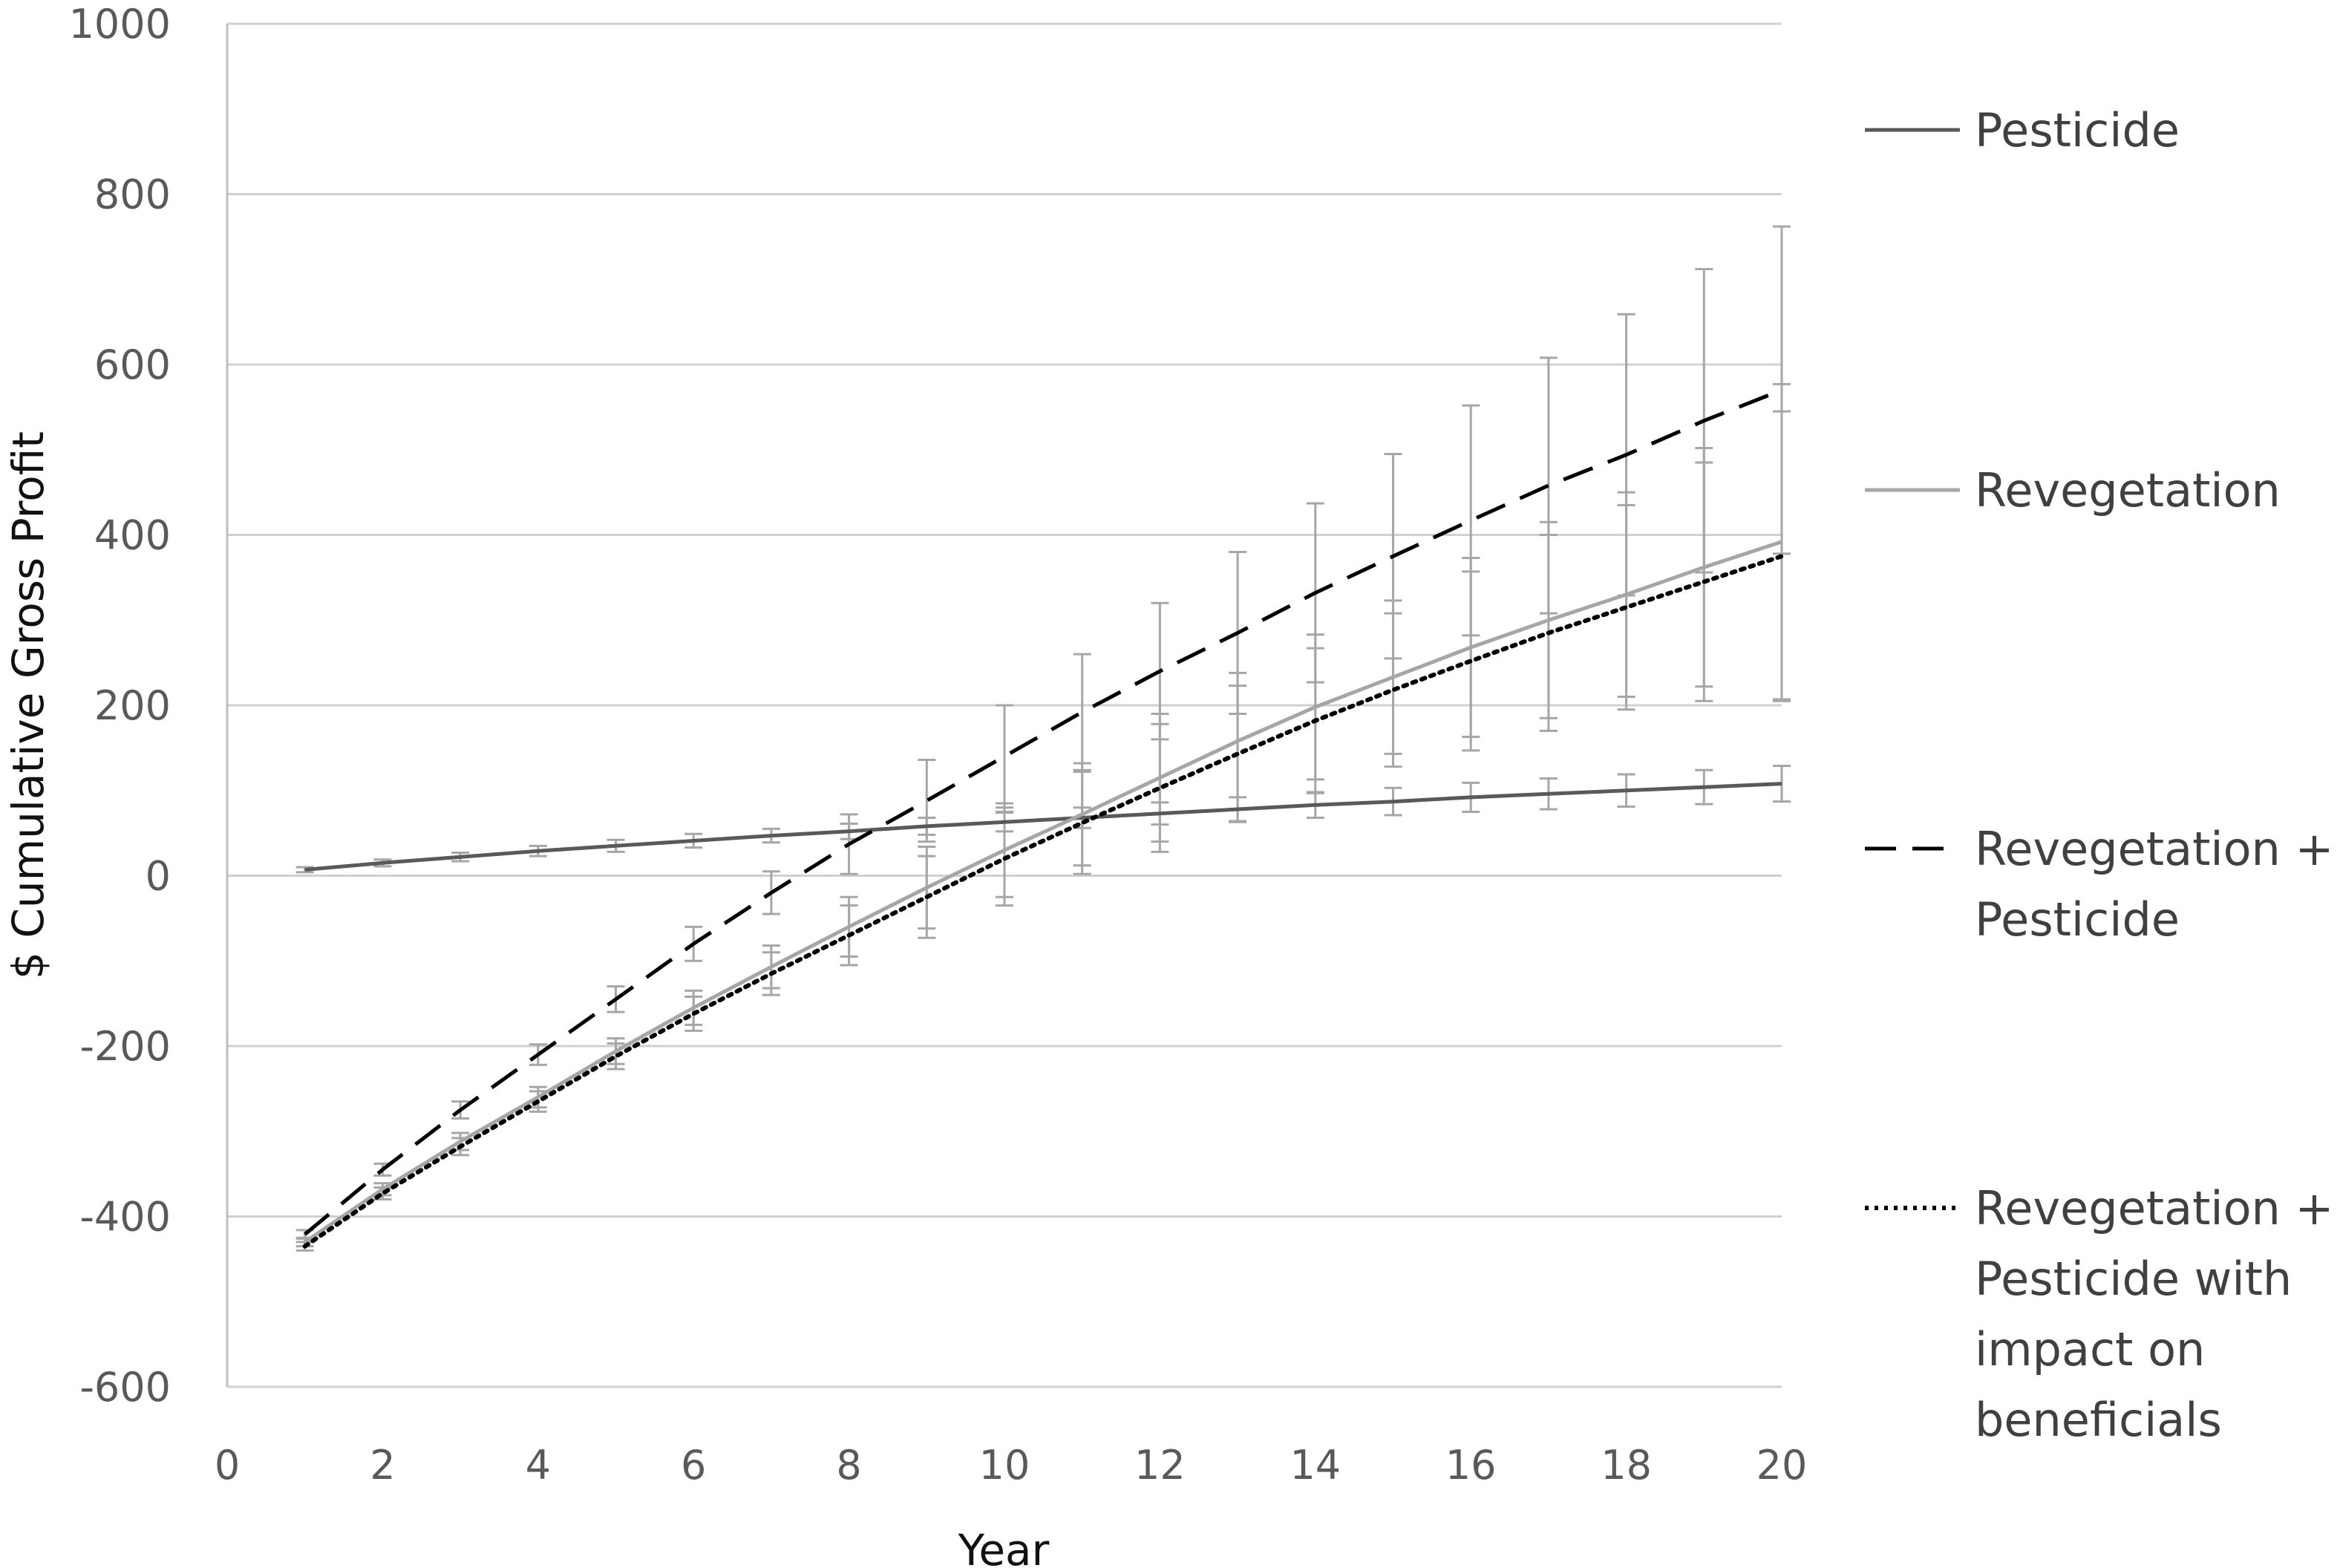 This screenshot has width=2340, height=1568. Describe the element at coordinates (2128, 490) in the screenshot. I see `legend-label: Revegetation` at that location.